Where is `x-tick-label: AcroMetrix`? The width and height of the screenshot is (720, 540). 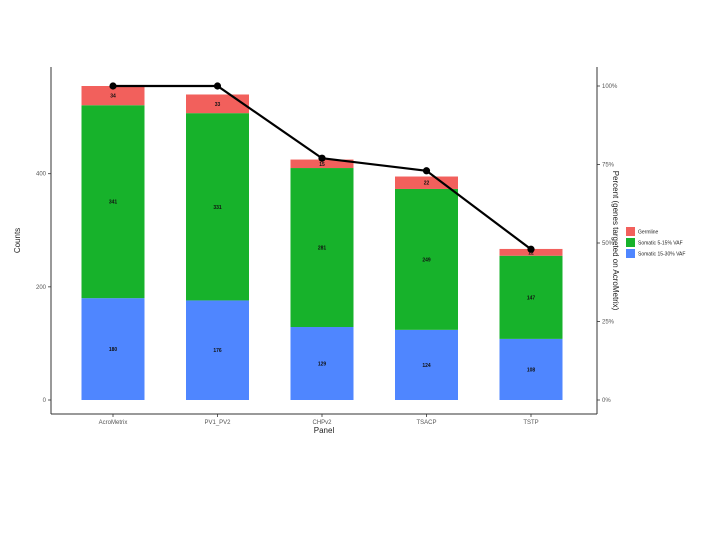 x-tick-label: AcroMetrix is located at coordinates (113, 423).